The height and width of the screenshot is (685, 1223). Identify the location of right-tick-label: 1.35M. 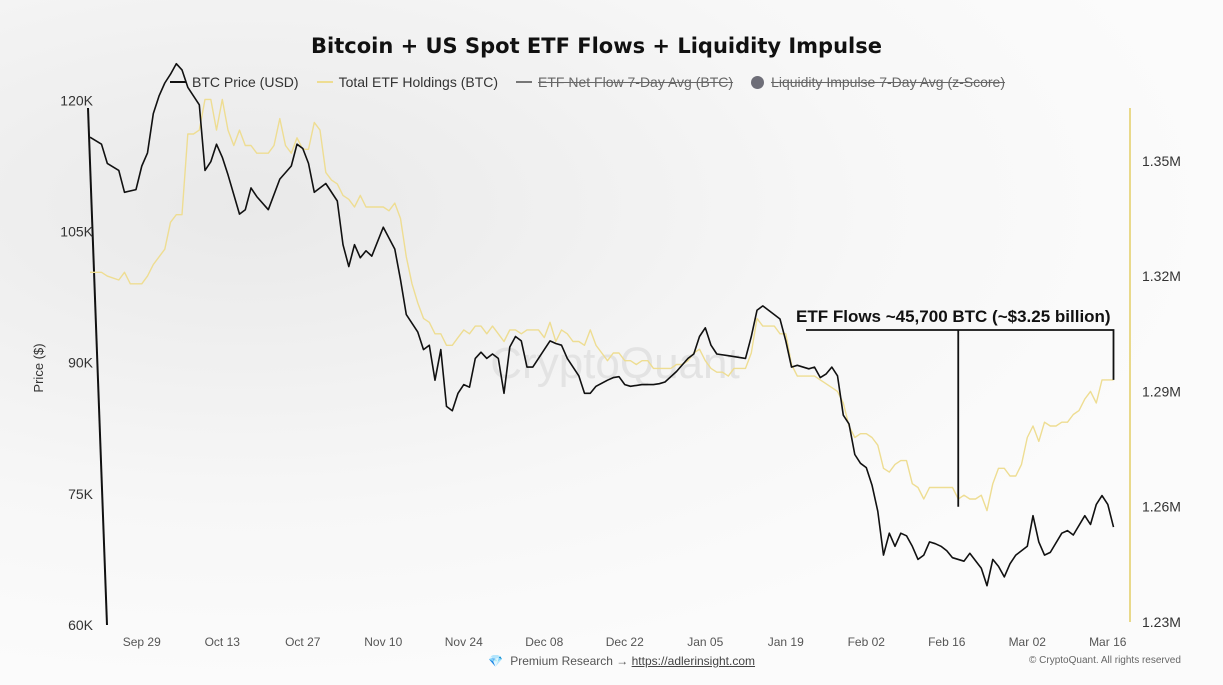
(1161, 161).